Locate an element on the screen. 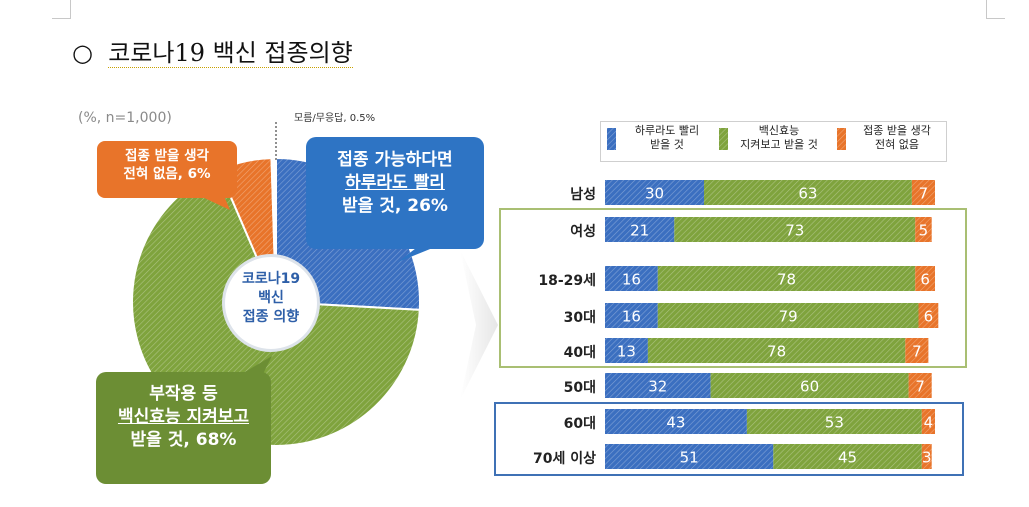  bar-label-5-1: 60 is located at coordinates (809, 387).